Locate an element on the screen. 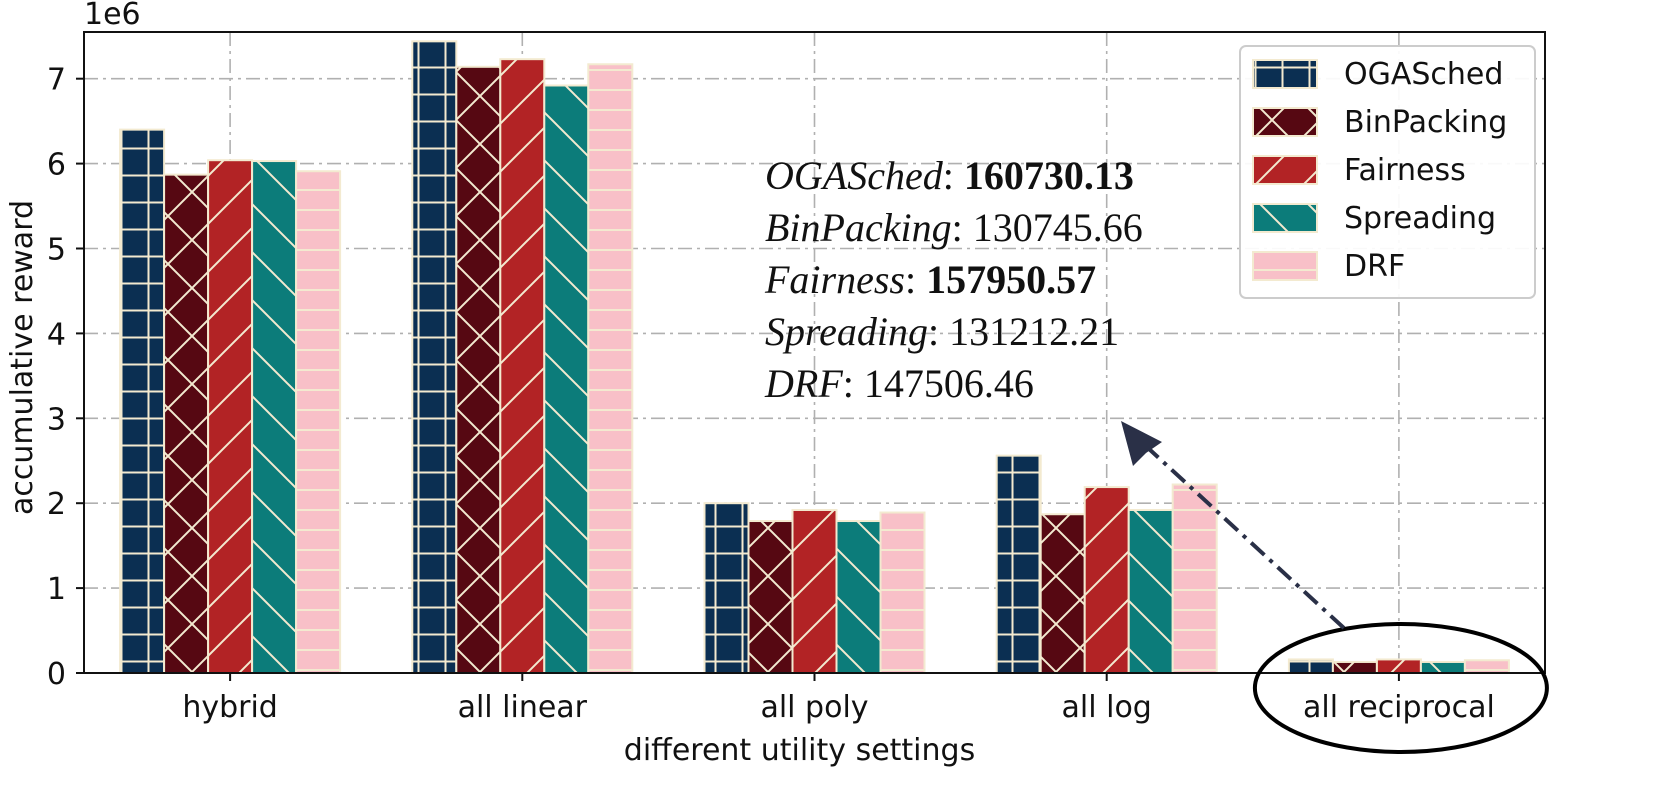 This screenshot has width=1655, height=808. legend-label-ogasched: OGASched is located at coordinates (1423, 74).